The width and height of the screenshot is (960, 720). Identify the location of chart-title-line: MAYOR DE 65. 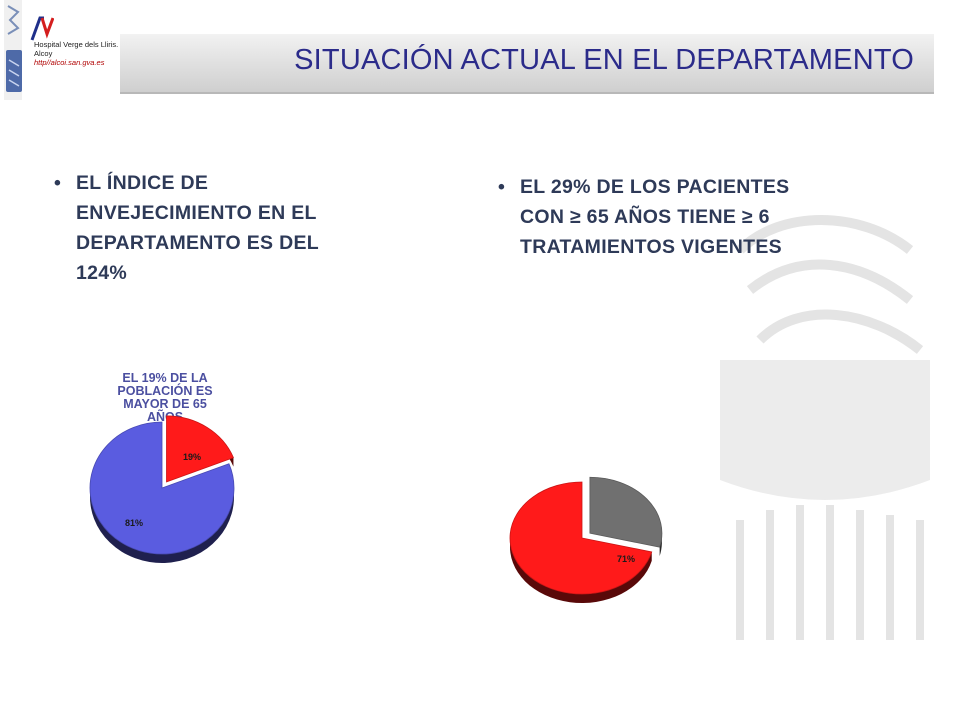
(165, 404).